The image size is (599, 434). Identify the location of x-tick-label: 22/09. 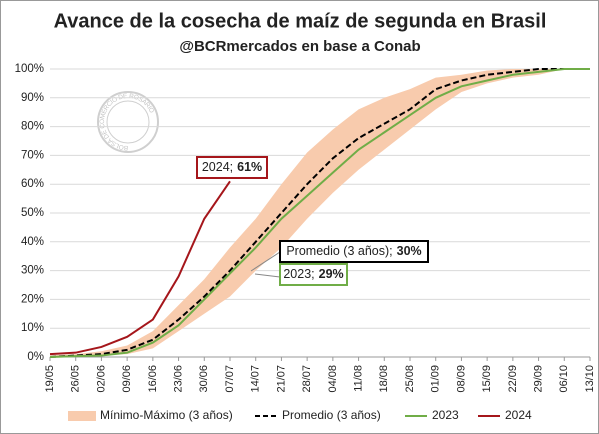
(513, 379).